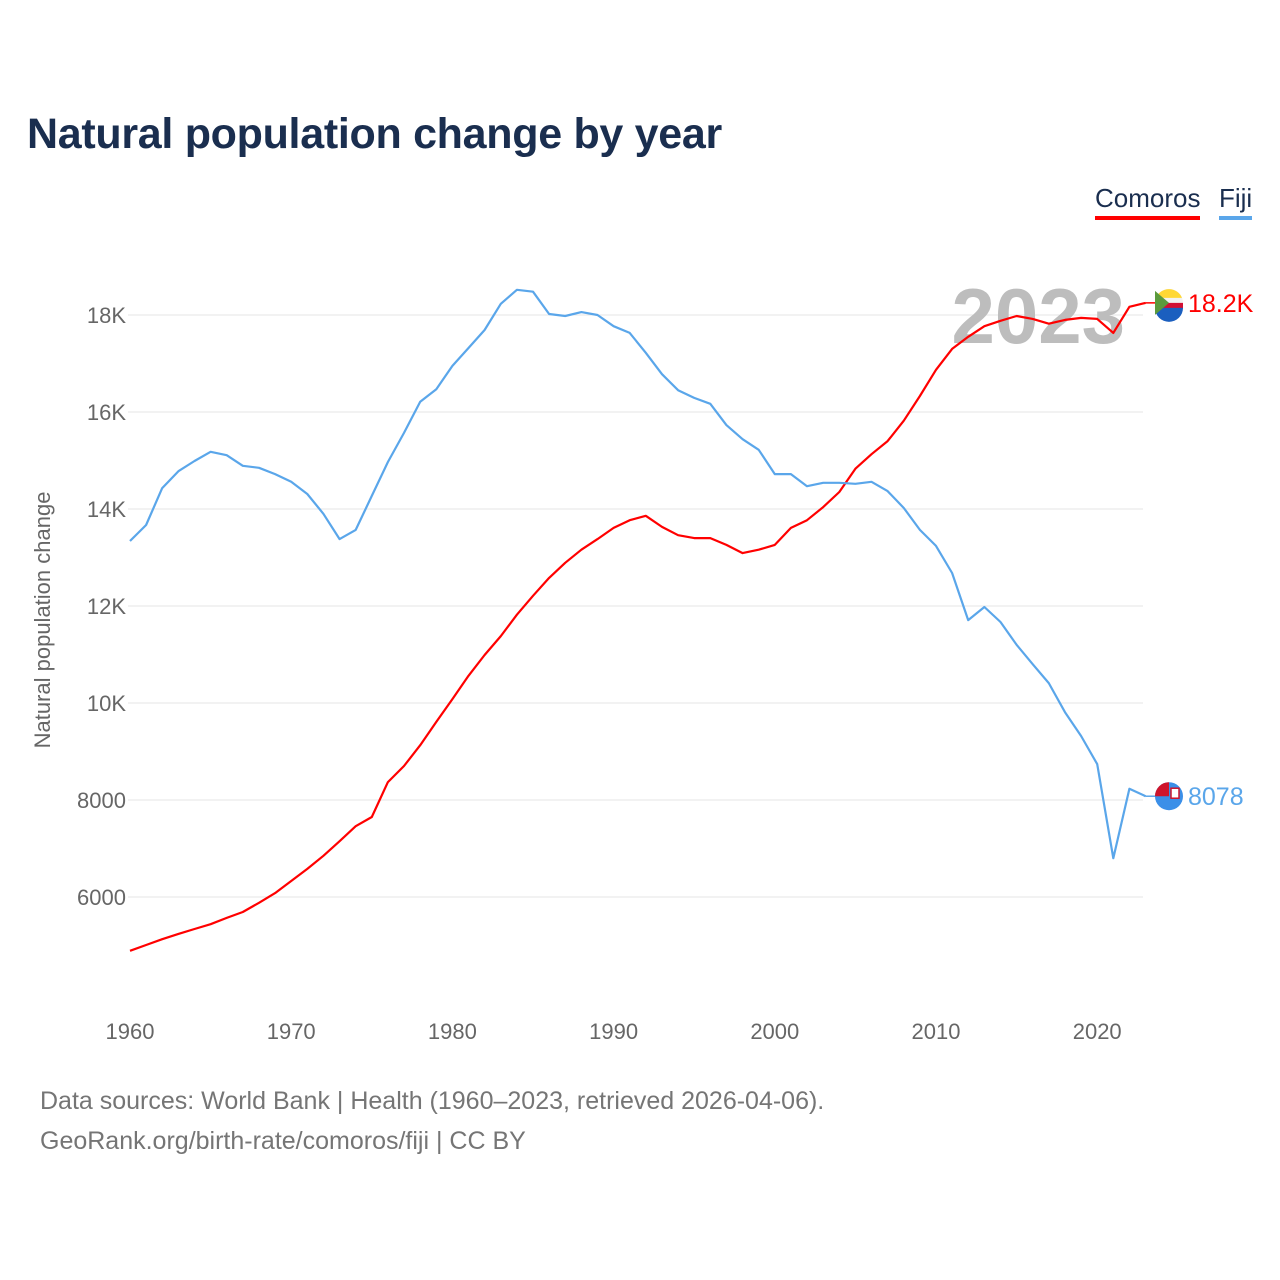 This screenshot has height=1280, width=1280. What do you see at coordinates (374, 134) in the screenshot?
I see `chart-title: Natural population change by year` at bounding box center [374, 134].